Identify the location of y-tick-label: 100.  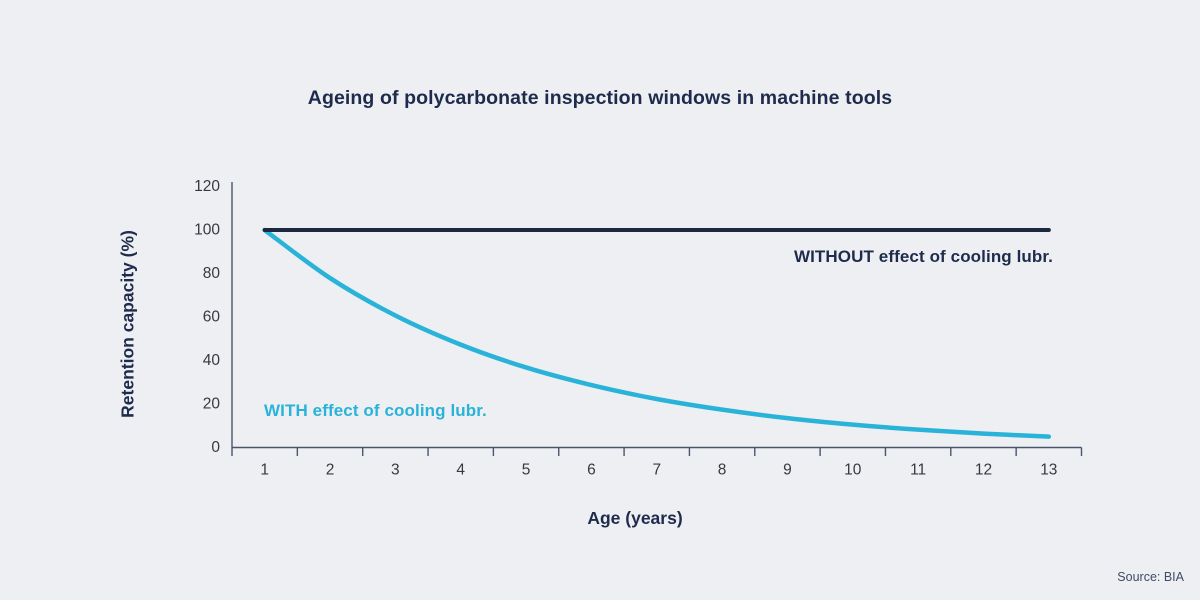
(207, 230).